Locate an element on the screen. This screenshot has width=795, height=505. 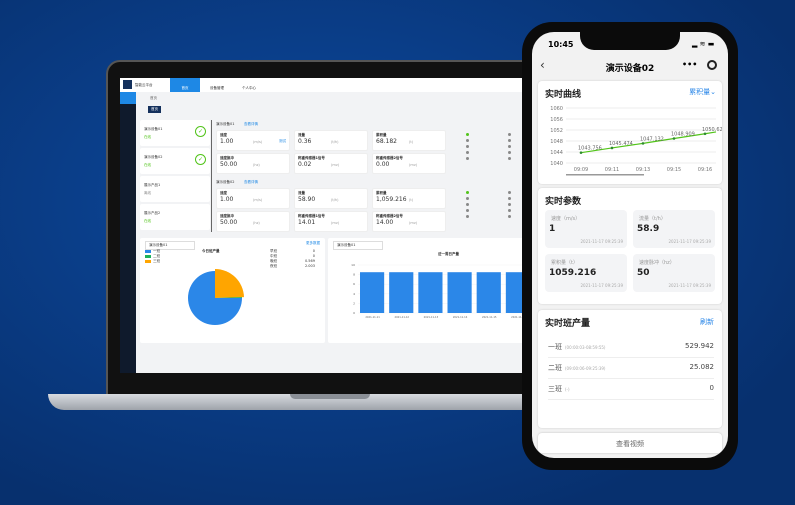
param-card: 称重传感器1信号 14.01 (mv) is located at coordinates (331, 221).